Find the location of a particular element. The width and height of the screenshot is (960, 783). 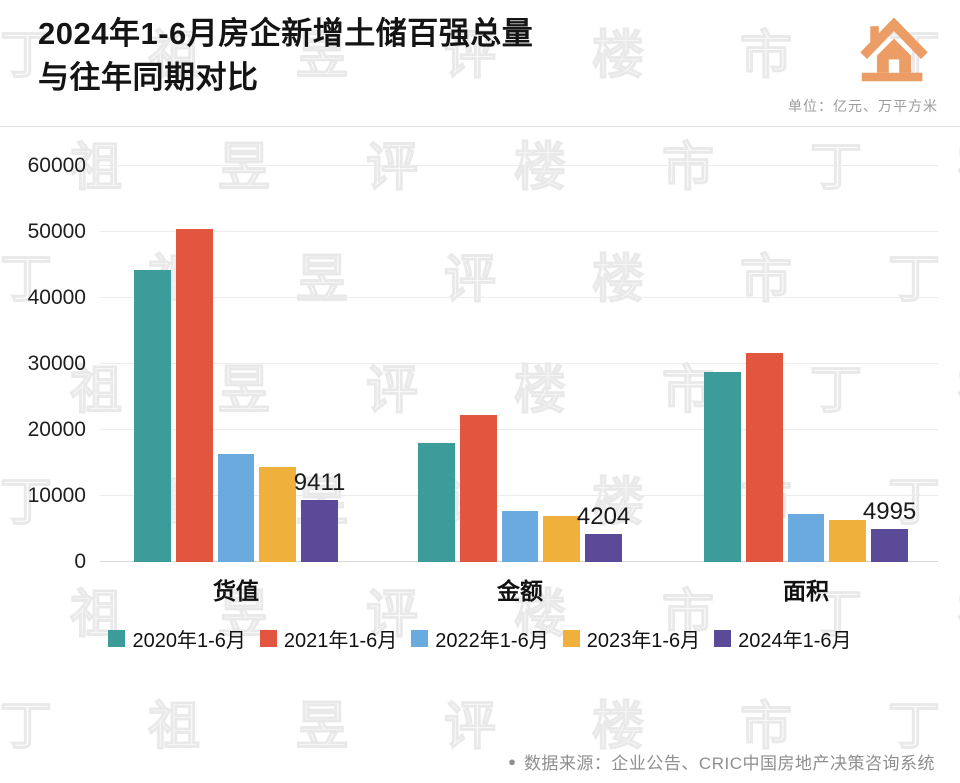

x-axis-label-2: 面积 is located at coordinates (806, 591).